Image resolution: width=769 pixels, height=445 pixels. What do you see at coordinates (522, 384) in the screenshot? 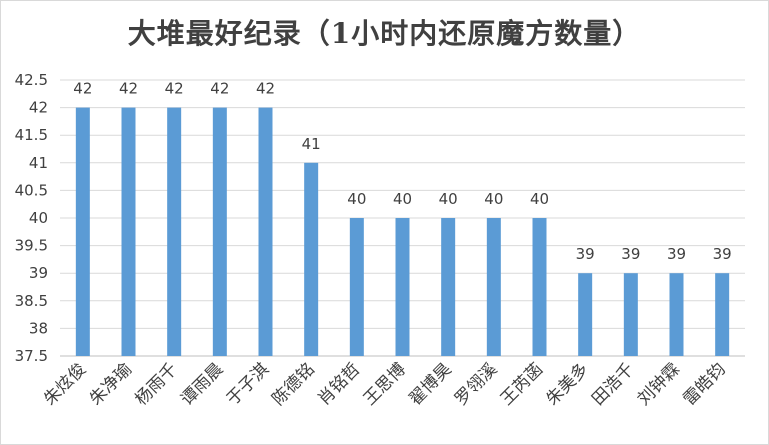
I see `x-tick-label: 王芮菡` at bounding box center [522, 384].